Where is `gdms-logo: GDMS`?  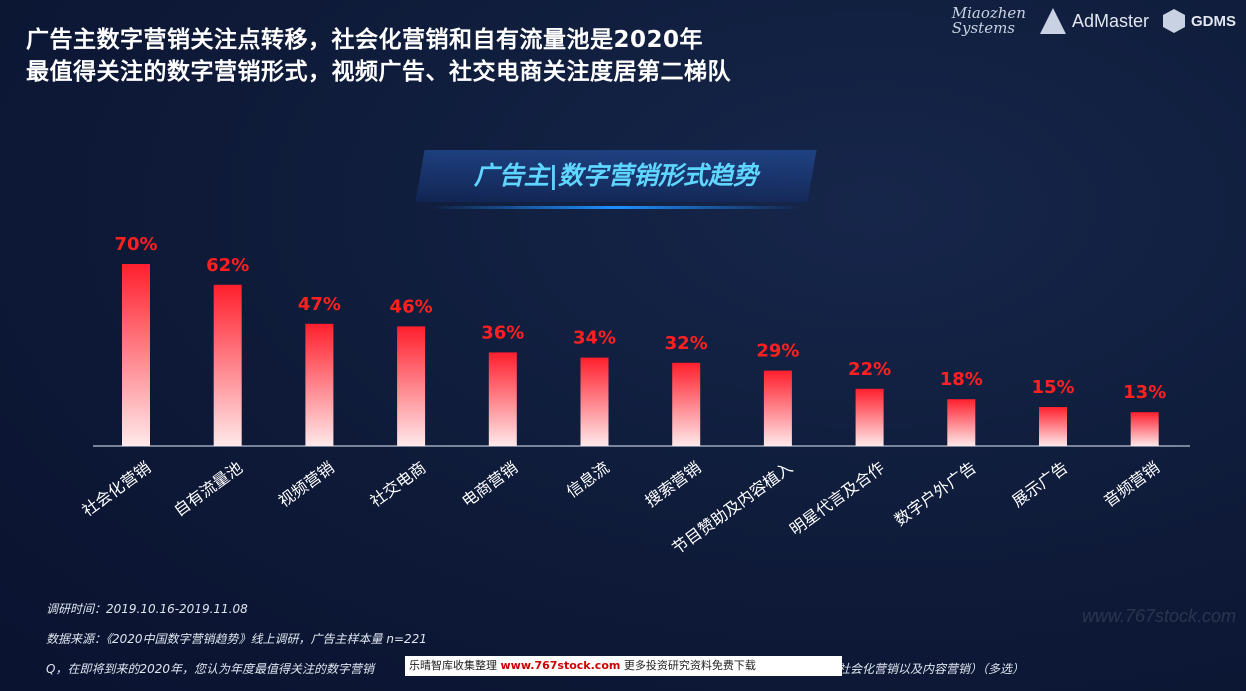
gdms-logo: GDMS is located at coordinates (1199, 21).